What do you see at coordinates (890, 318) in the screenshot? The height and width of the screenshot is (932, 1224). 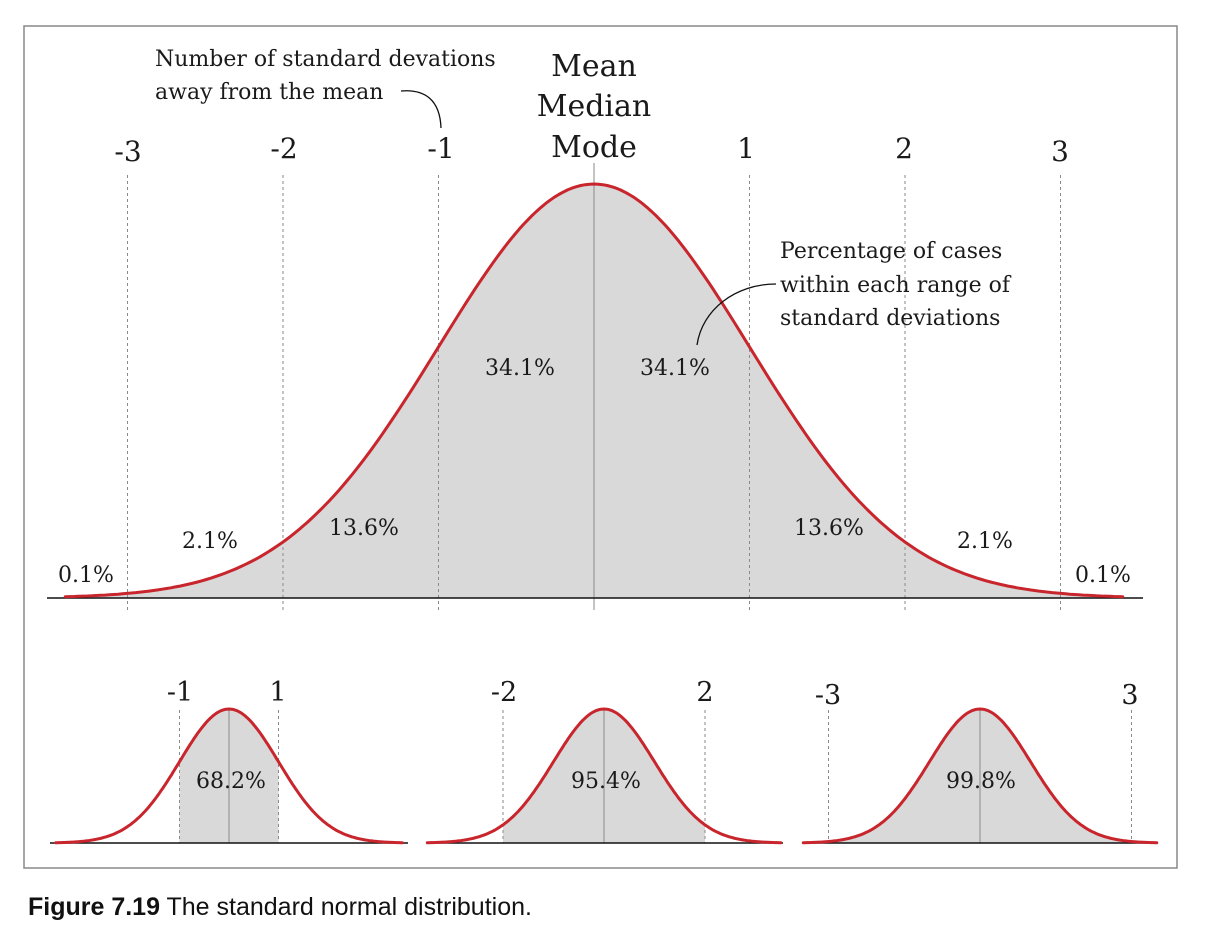 I see `pct-annotation-line3: standard deviations` at bounding box center [890, 318].